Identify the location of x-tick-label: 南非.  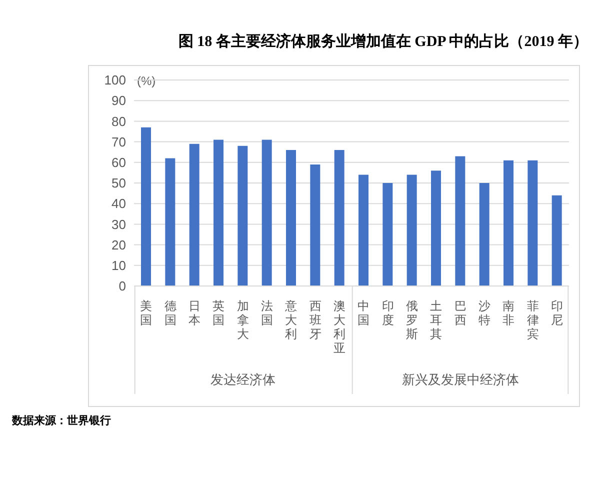
(508, 313).